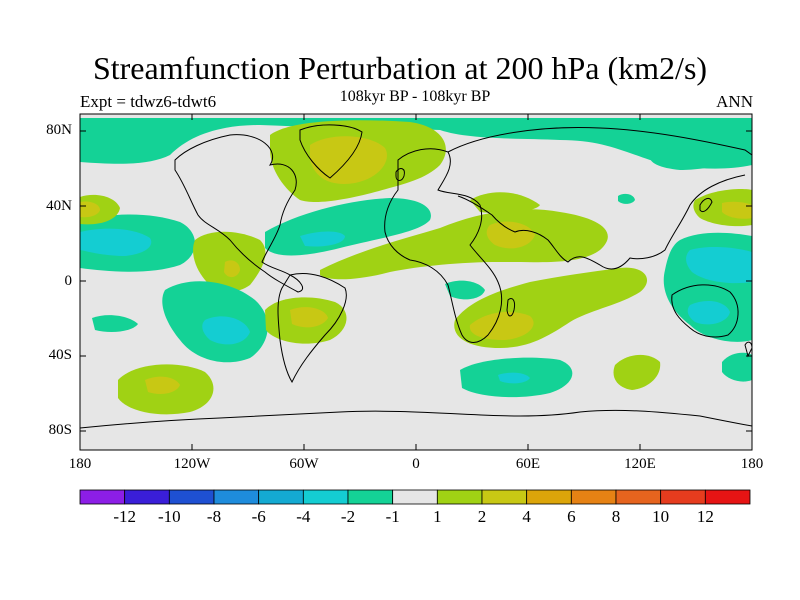 This screenshot has width=800, height=600. I want to click on colorbar-label: 2, so click(482, 516).